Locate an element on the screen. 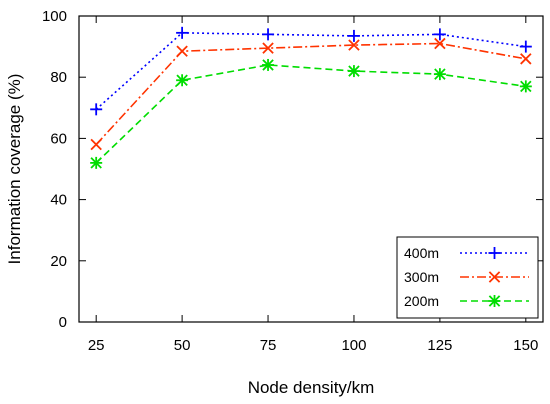  y-tick-label: 60 is located at coordinates (58, 138).